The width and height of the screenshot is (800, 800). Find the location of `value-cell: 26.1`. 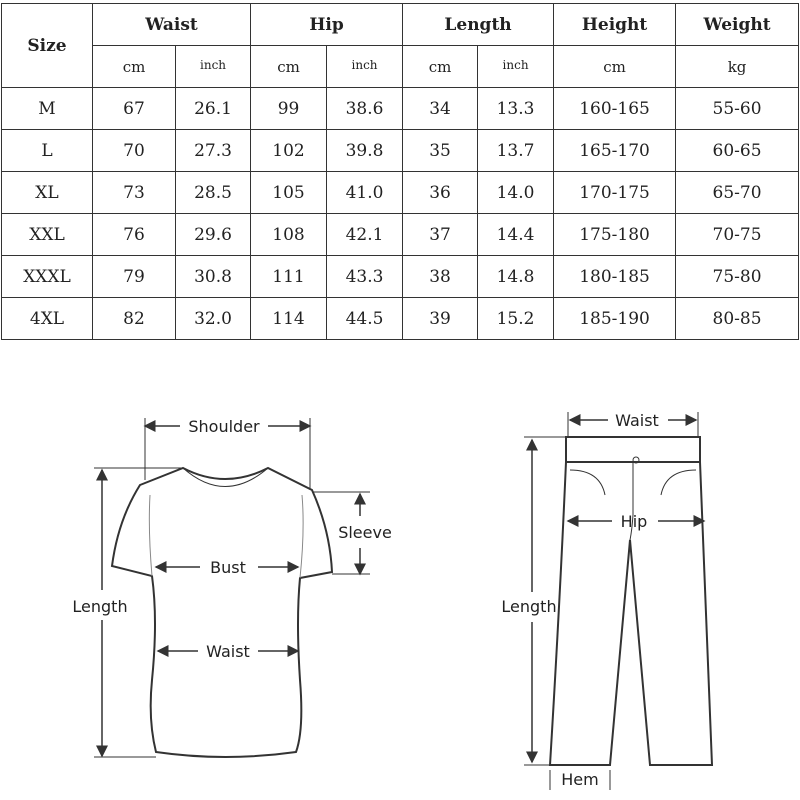

value-cell: 26.1 is located at coordinates (213, 108).